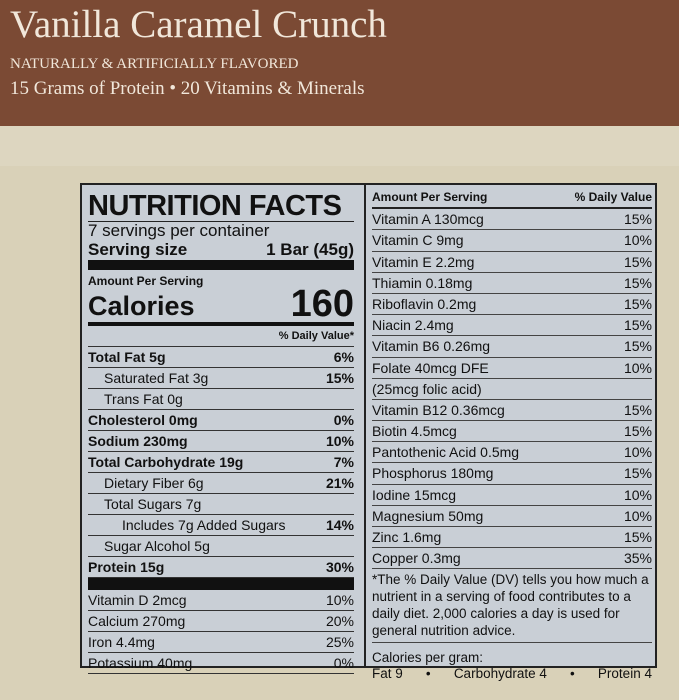 Image resolution: width=679 pixels, height=700 pixels. What do you see at coordinates (512, 516) in the screenshot?
I see `nutrient-row: Magnesium 50mg 10%` at bounding box center [512, 516].